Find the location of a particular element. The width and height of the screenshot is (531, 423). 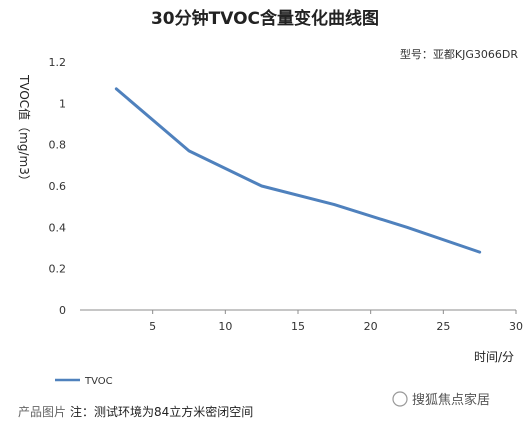

x-tick-label: 10 is located at coordinates (225, 326).